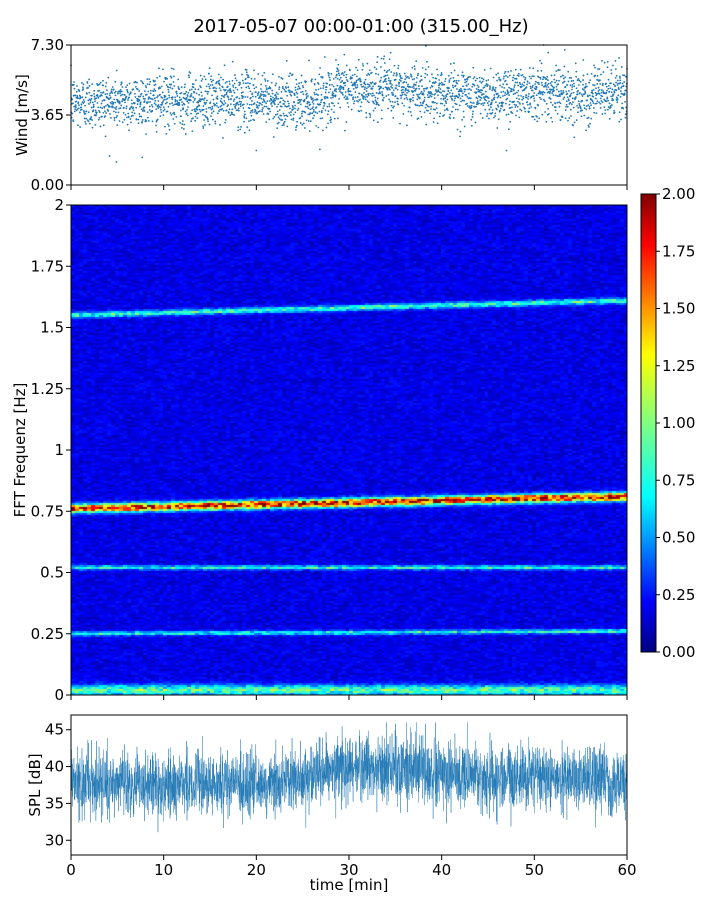 This screenshot has width=720, height=900. What do you see at coordinates (59, 695) in the screenshot?
I see `spectrogram-y-tick-label: 0` at bounding box center [59, 695].